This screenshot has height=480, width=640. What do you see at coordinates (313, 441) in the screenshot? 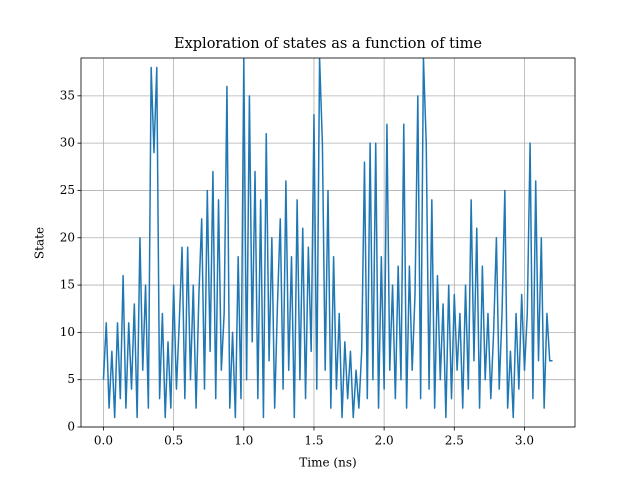
I see `x-tick-label: 1.5` at bounding box center [313, 441].